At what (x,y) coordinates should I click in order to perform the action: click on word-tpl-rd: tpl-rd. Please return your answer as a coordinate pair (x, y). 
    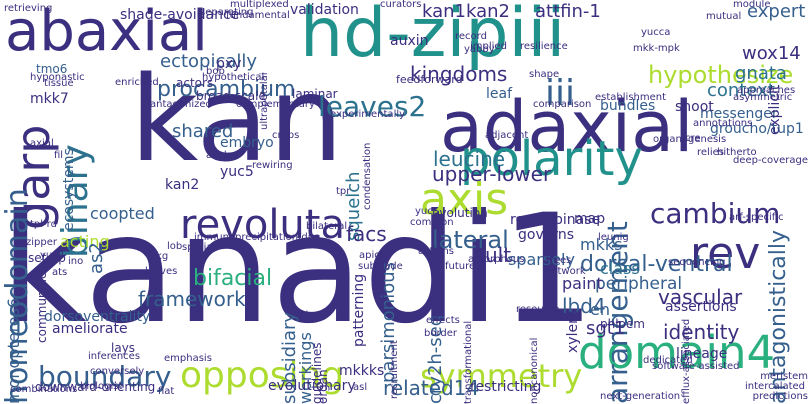
    Looking at the image, I should click on (43, 224).